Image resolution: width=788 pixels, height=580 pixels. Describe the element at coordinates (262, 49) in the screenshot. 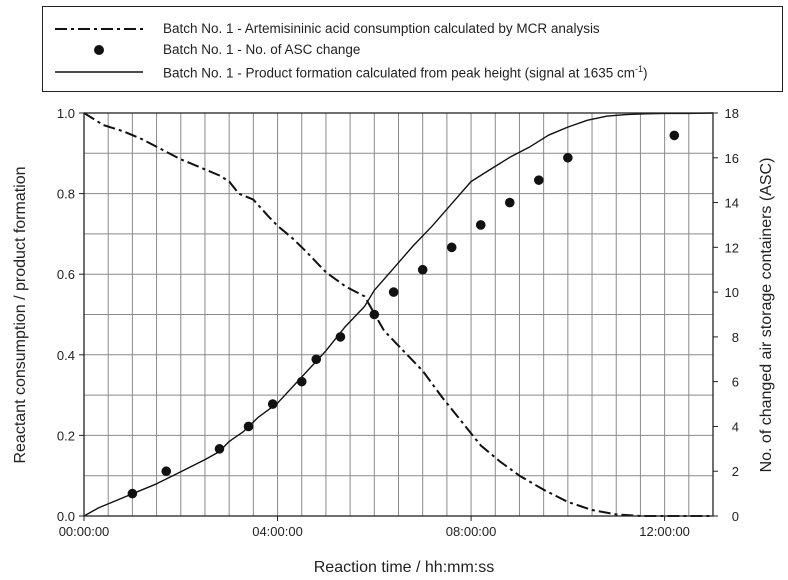

I see `legend-entry-asc: Batch No. 1 - No. of ASC change` at that location.